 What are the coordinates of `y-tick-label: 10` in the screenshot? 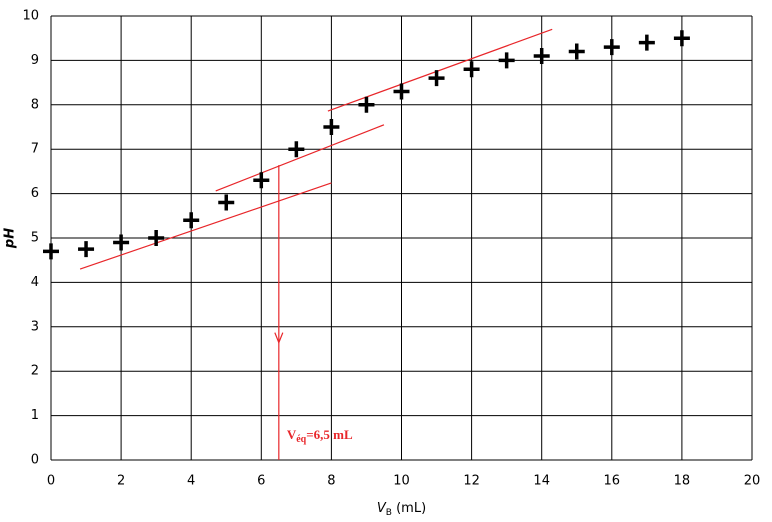 It's located at (30, 16).